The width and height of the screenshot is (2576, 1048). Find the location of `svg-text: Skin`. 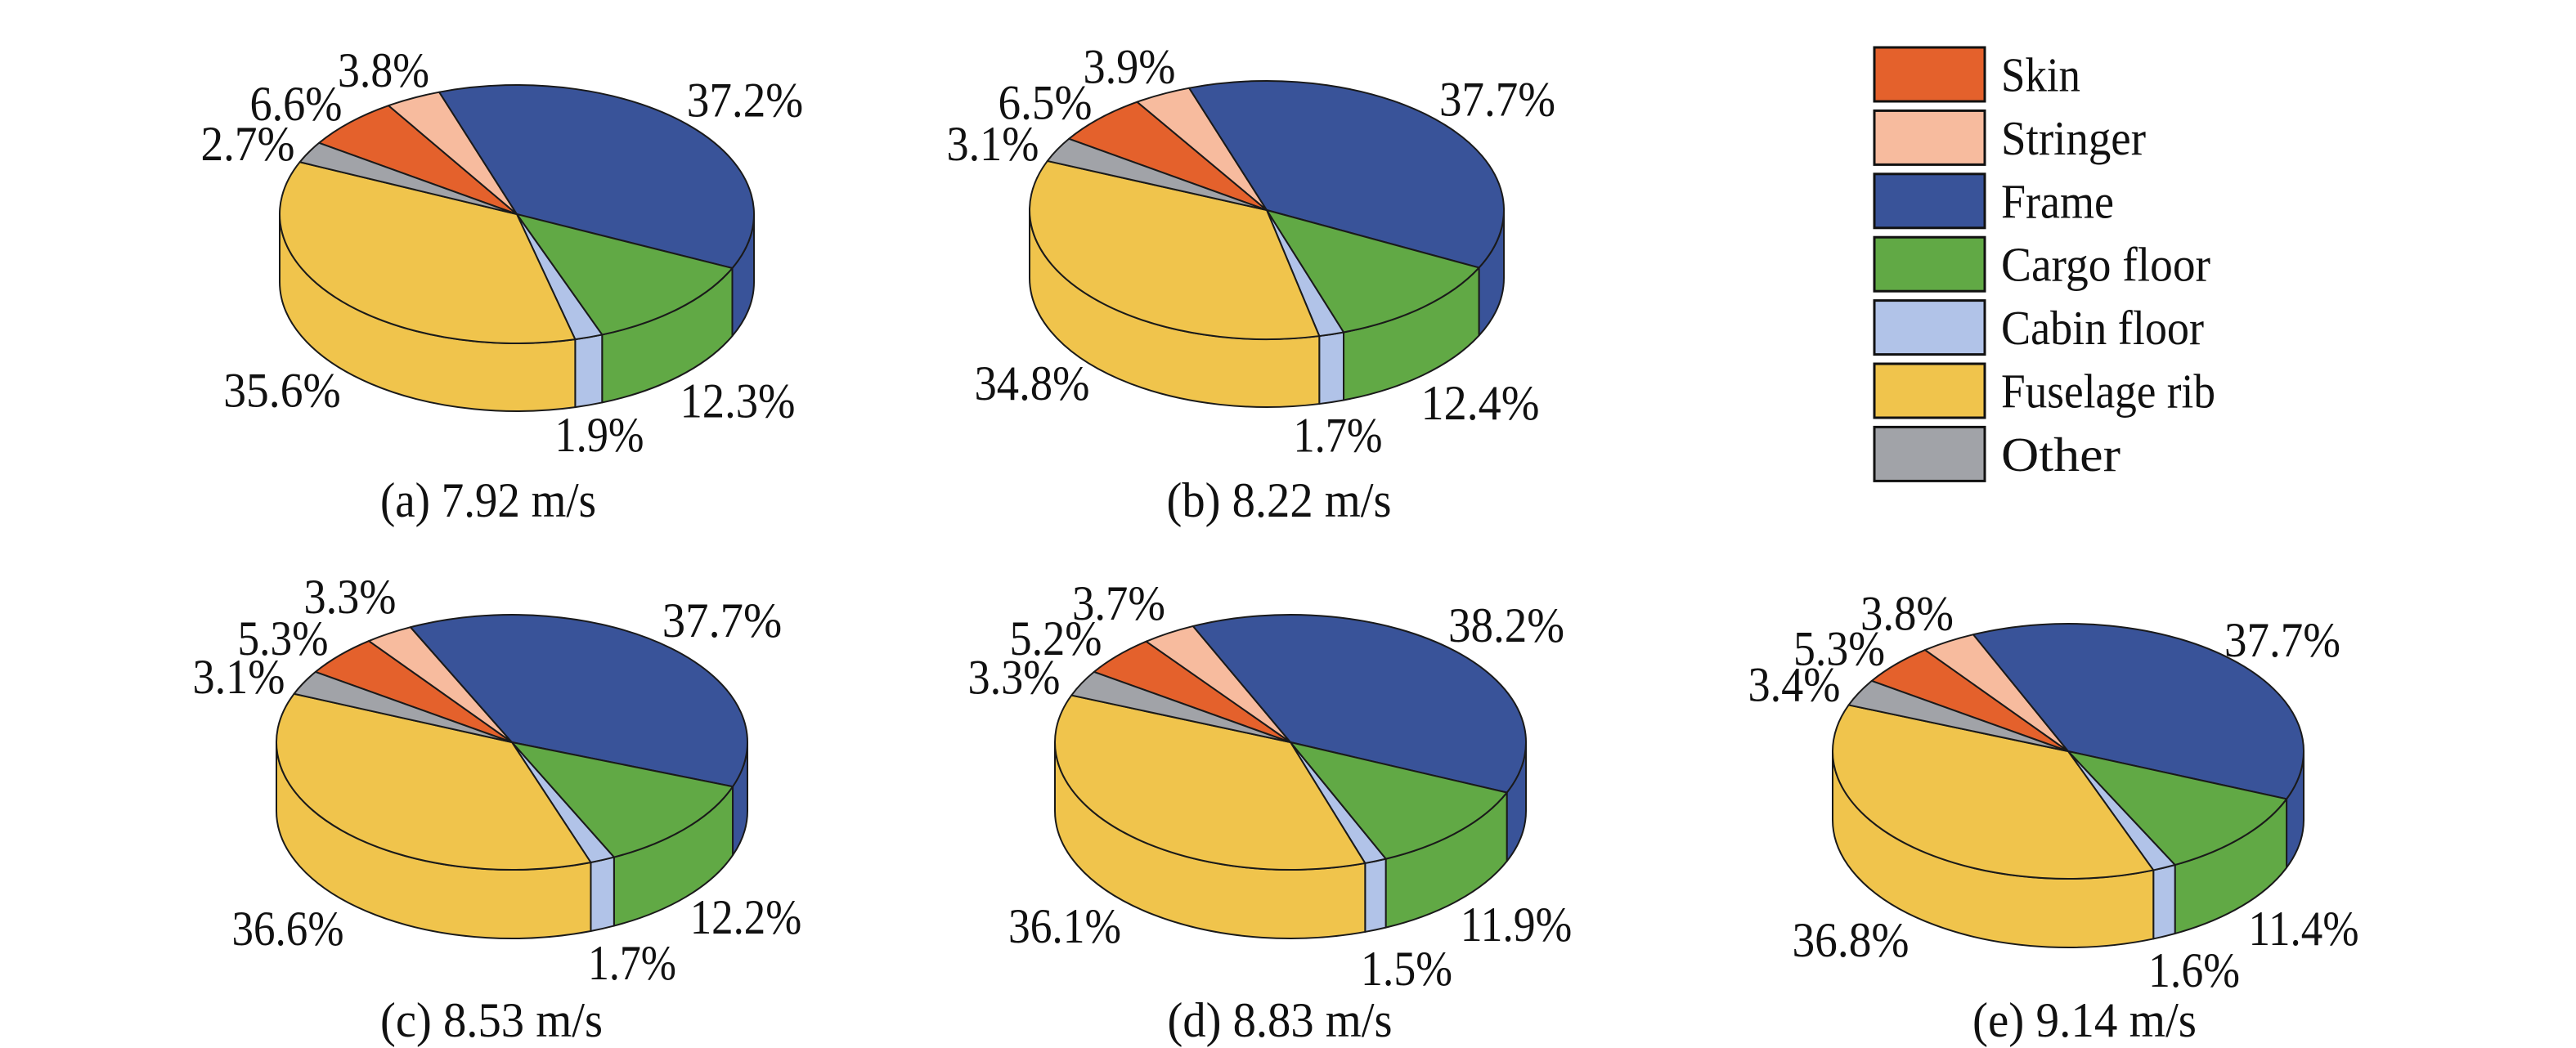

svg-text: Skin is located at coordinates (2040, 75).